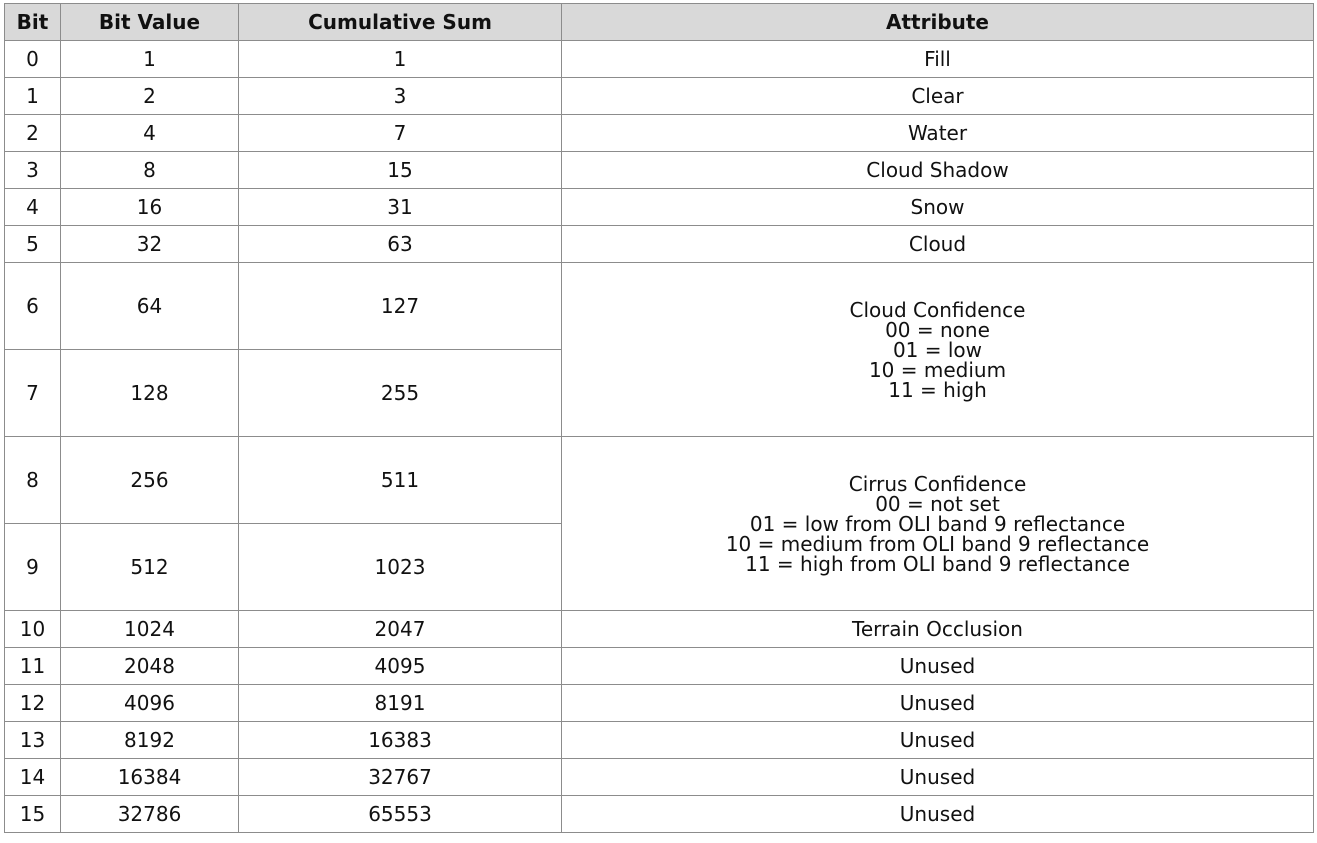 This screenshot has width=1317, height=843. Describe the element at coordinates (400, 22) in the screenshot. I see `header-cumulative-sum: Cumulative Sum` at that location.